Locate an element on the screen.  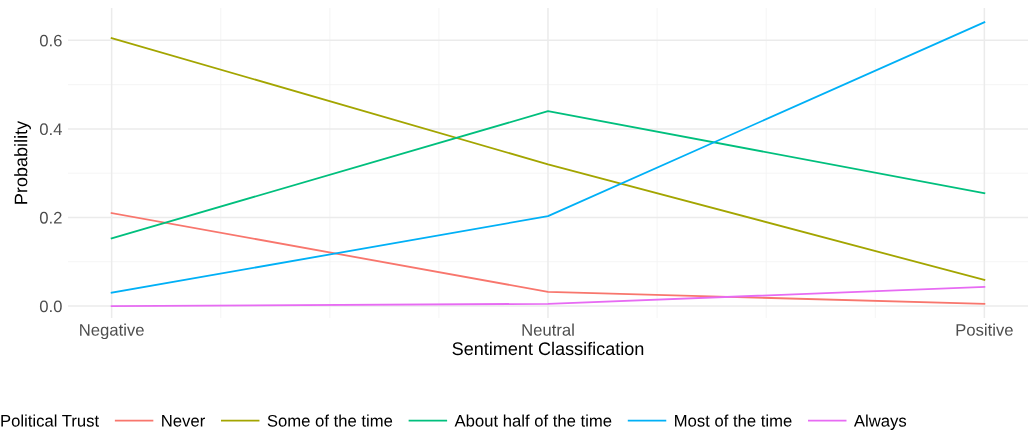
legend-title: Political Trust is located at coordinates (50, 420).